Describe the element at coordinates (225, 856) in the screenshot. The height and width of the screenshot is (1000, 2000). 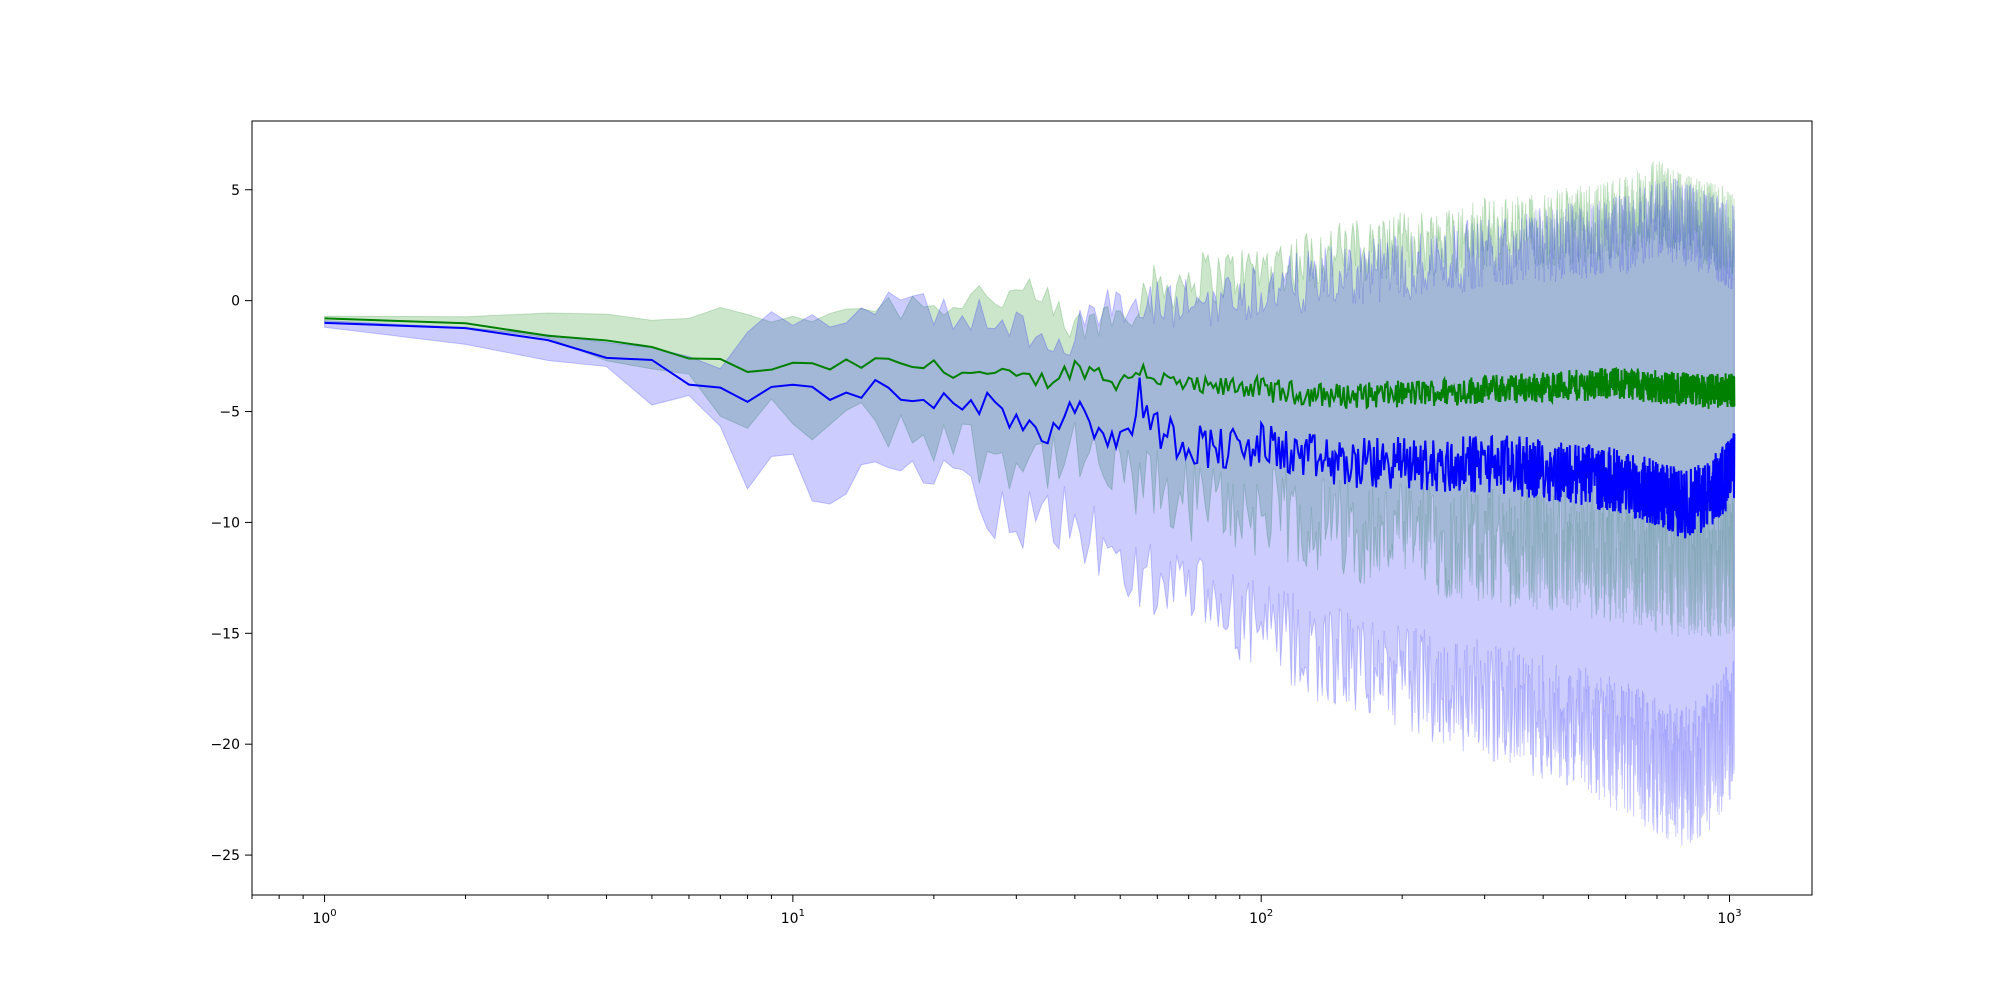
I see `y-tick-label: −25` at that location.